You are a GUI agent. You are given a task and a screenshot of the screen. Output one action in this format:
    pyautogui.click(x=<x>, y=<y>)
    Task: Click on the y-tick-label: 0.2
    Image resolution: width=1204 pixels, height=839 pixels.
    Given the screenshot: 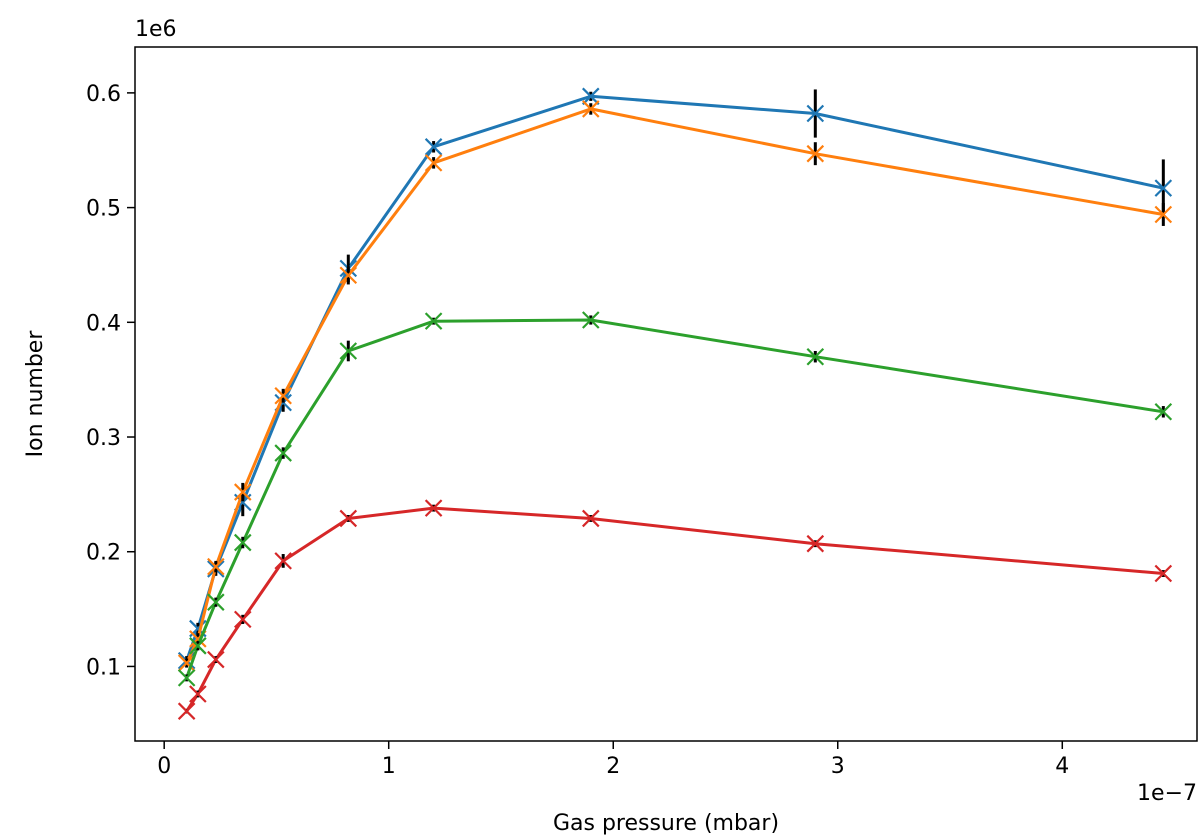 What is the action you would take?
    pyautogui.click(x=103, y=553)
    